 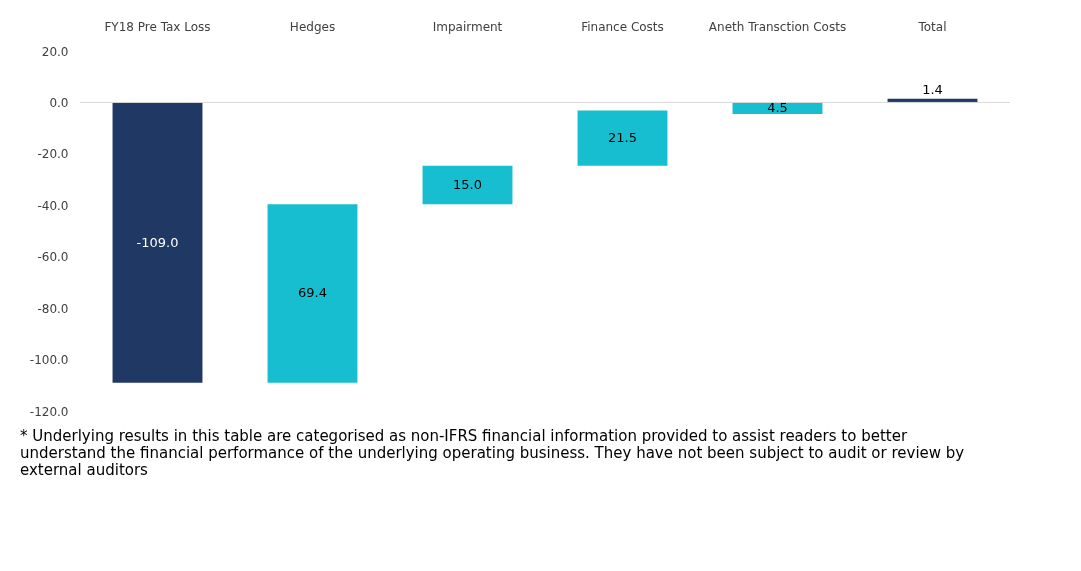 What do you see at coordinates (49, 360) in the screenshot?
I see `y-tick-label: -100.0` at bounding box center [49, 360].